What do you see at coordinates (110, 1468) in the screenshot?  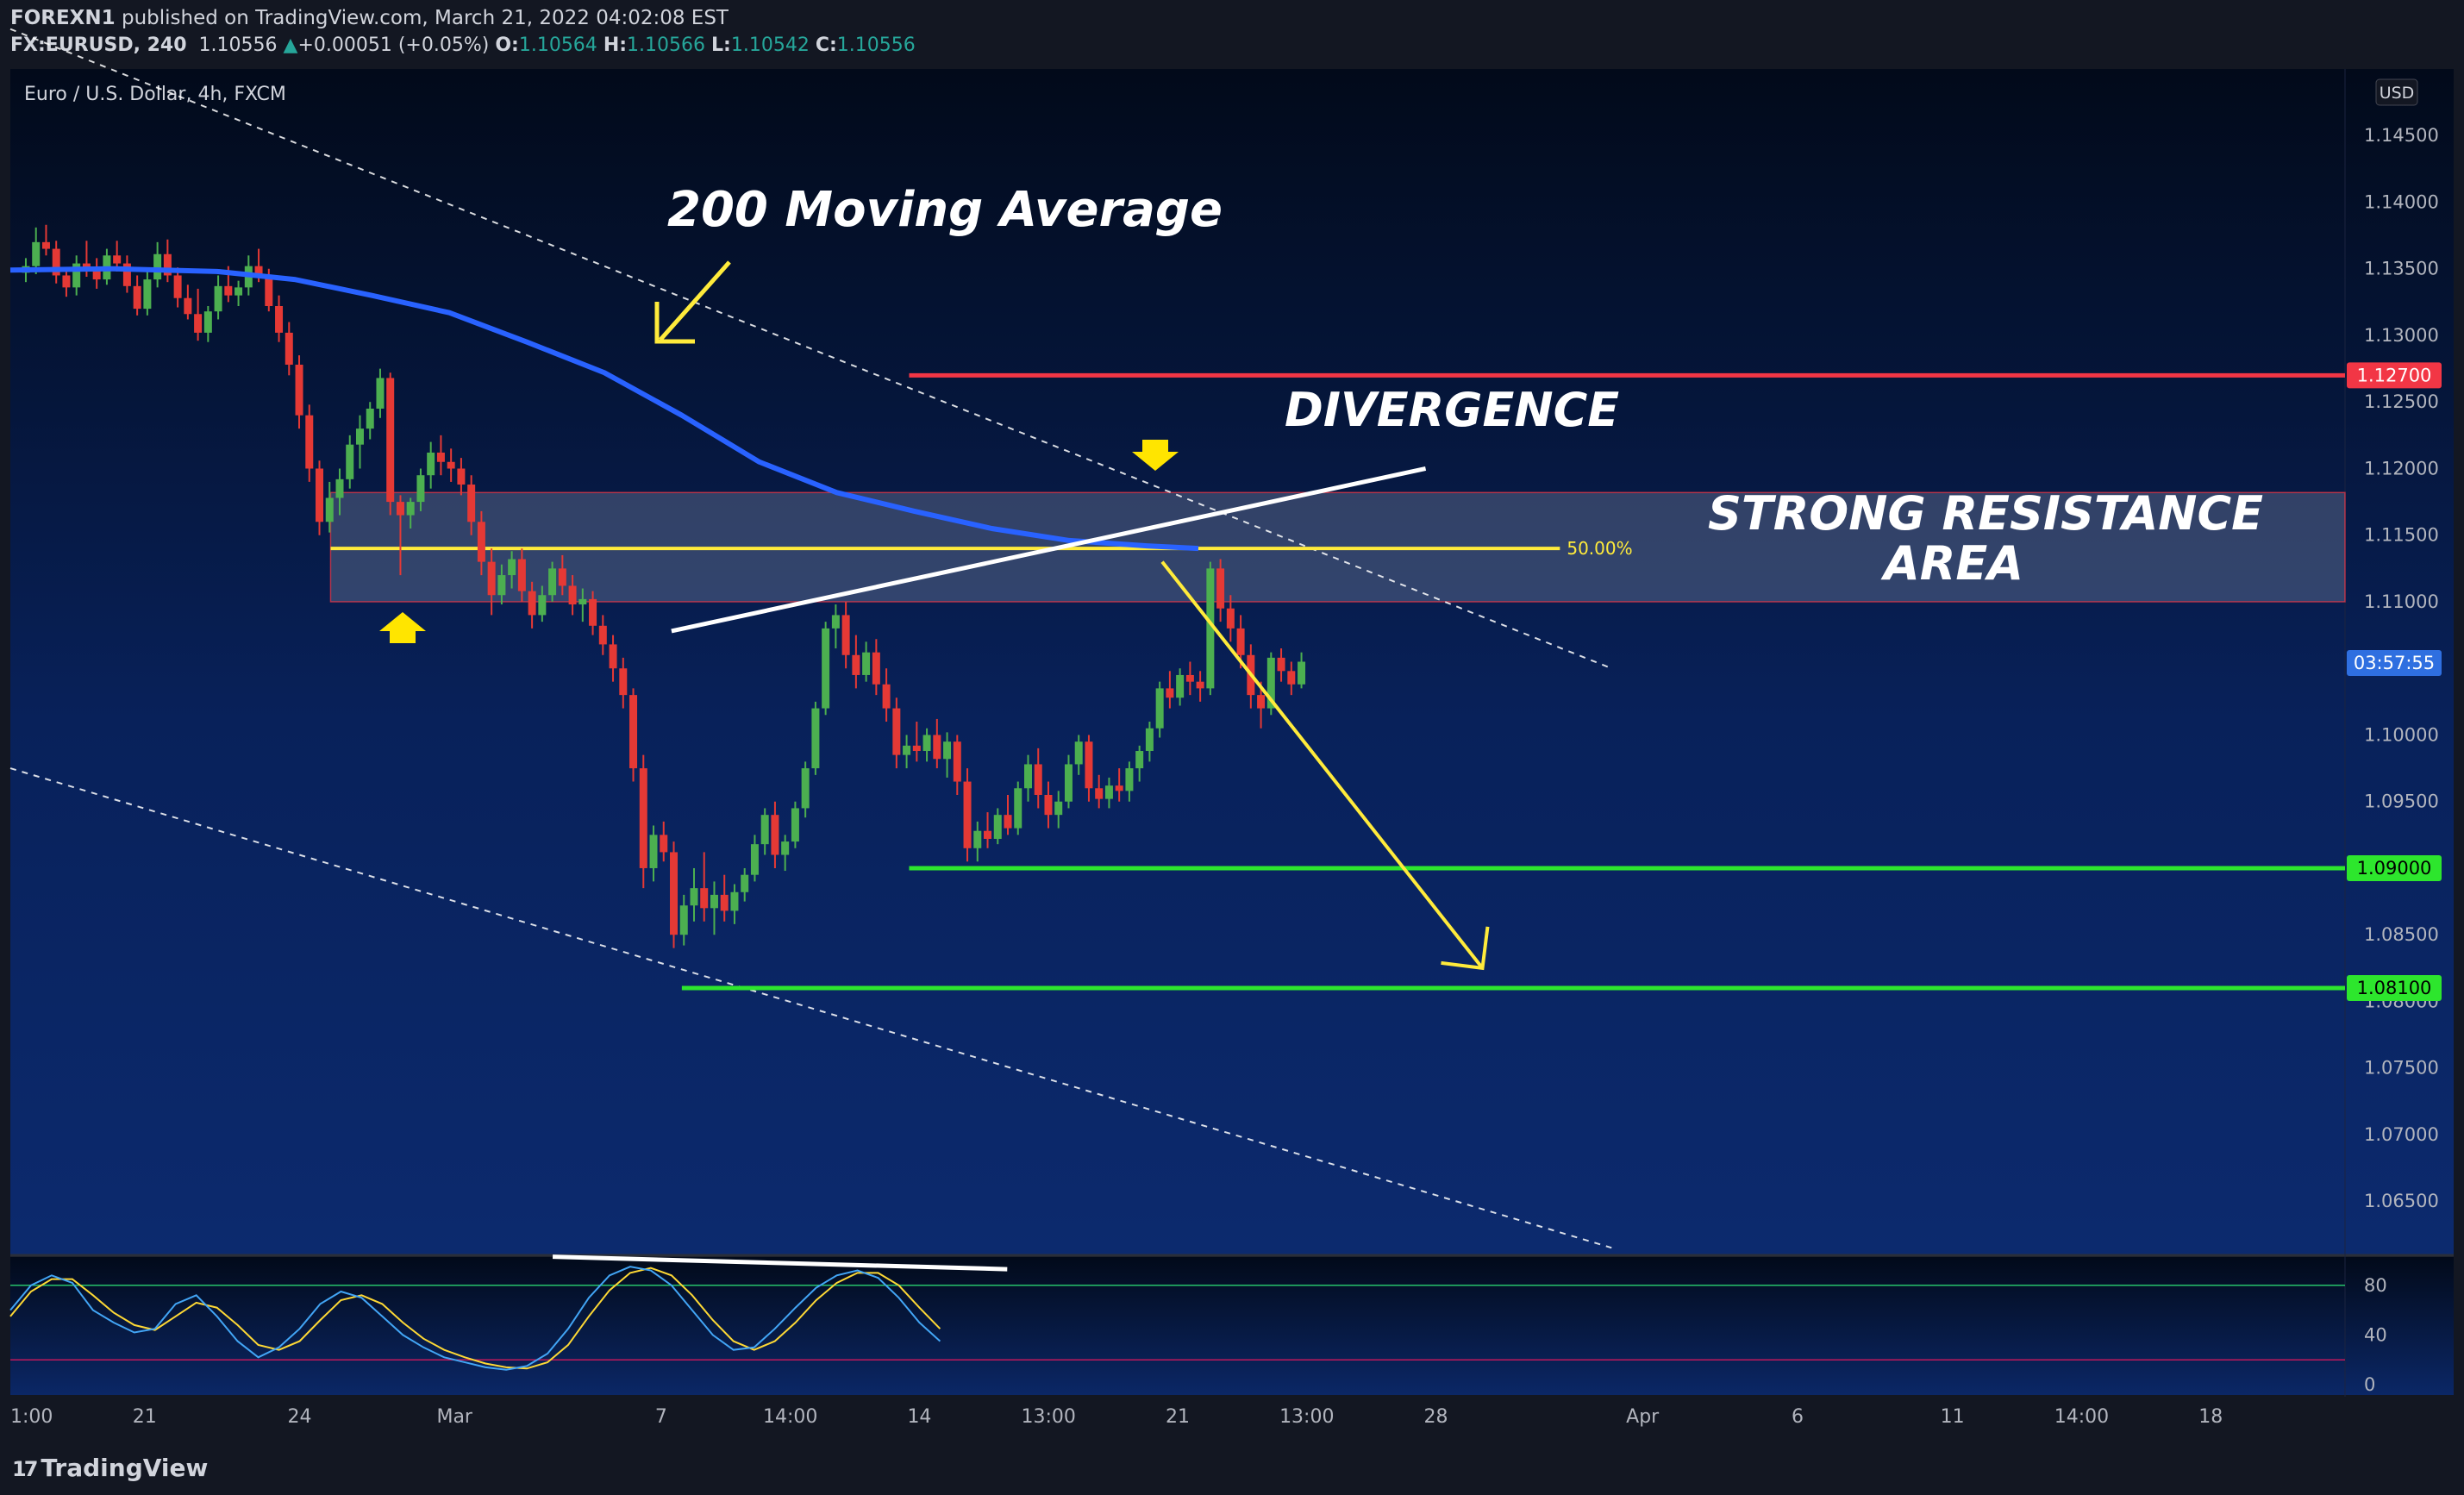 I see `tradingview-logo: 17 TradingView` at bounding box center [110, 1468].